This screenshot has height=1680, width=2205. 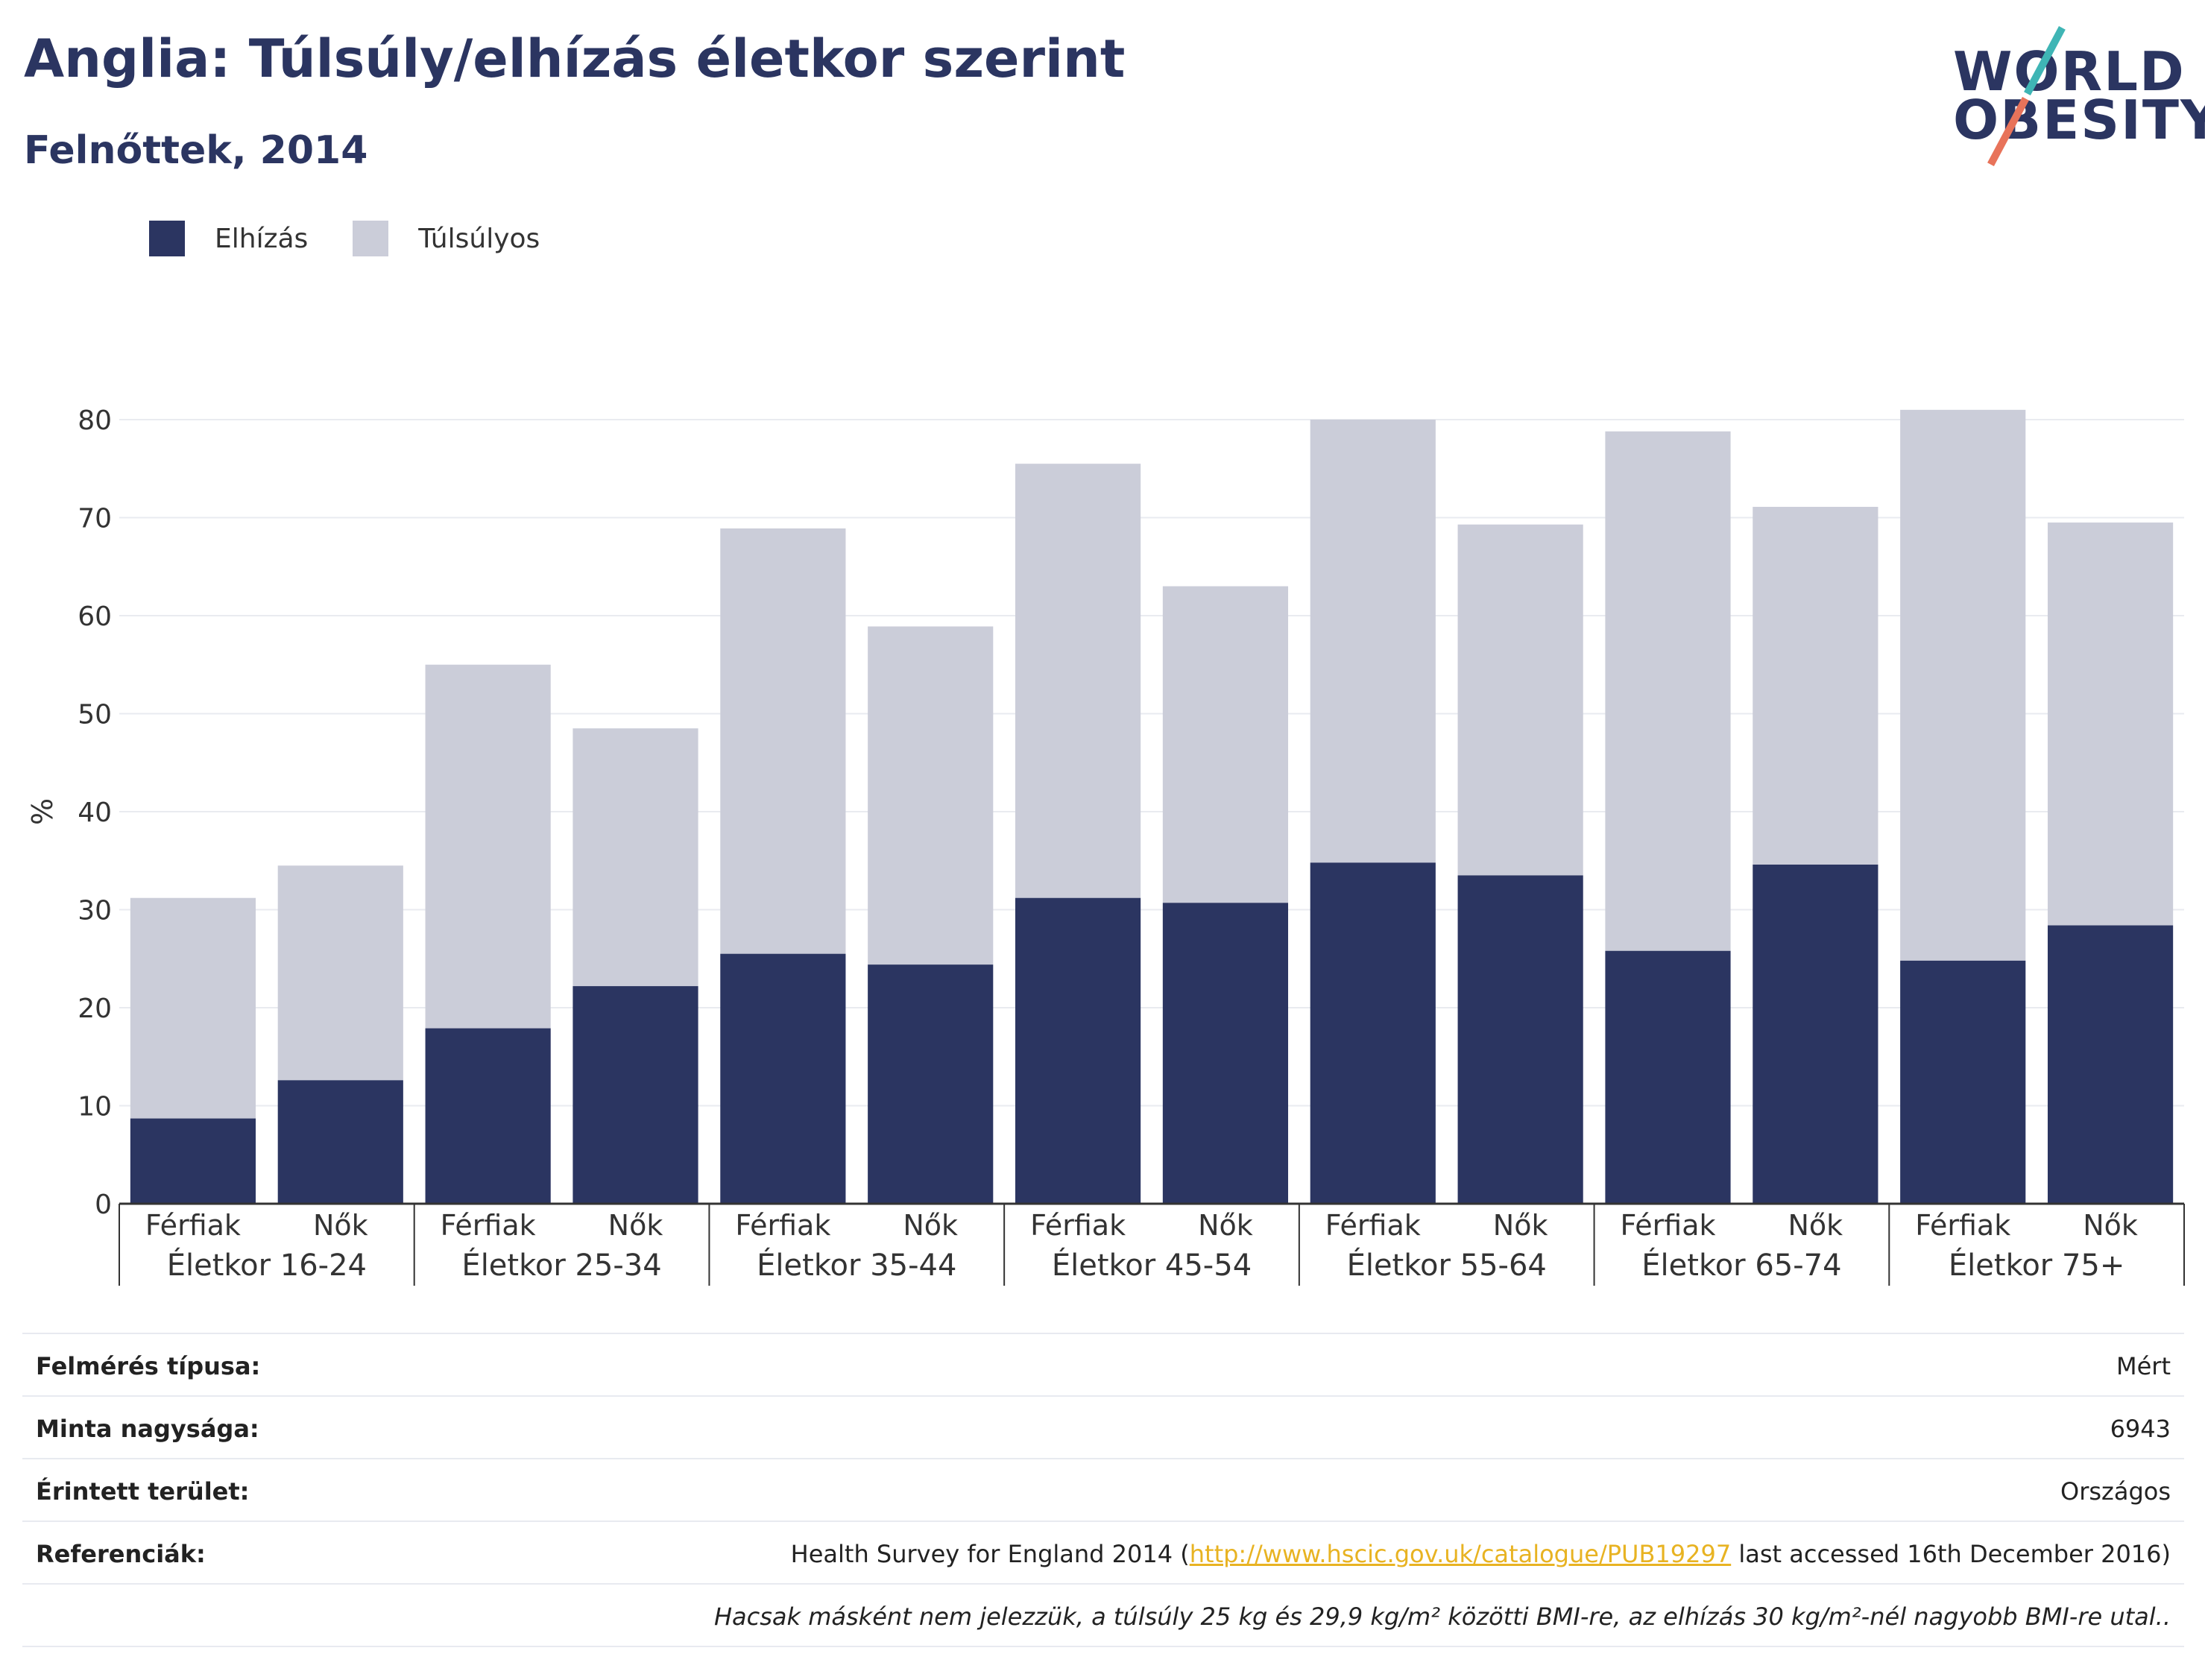 What do you see at coordinates (262, 238) in the screenshot?
I see `legend-label-obesity: Elhízás` at bounding box center [262, 238].